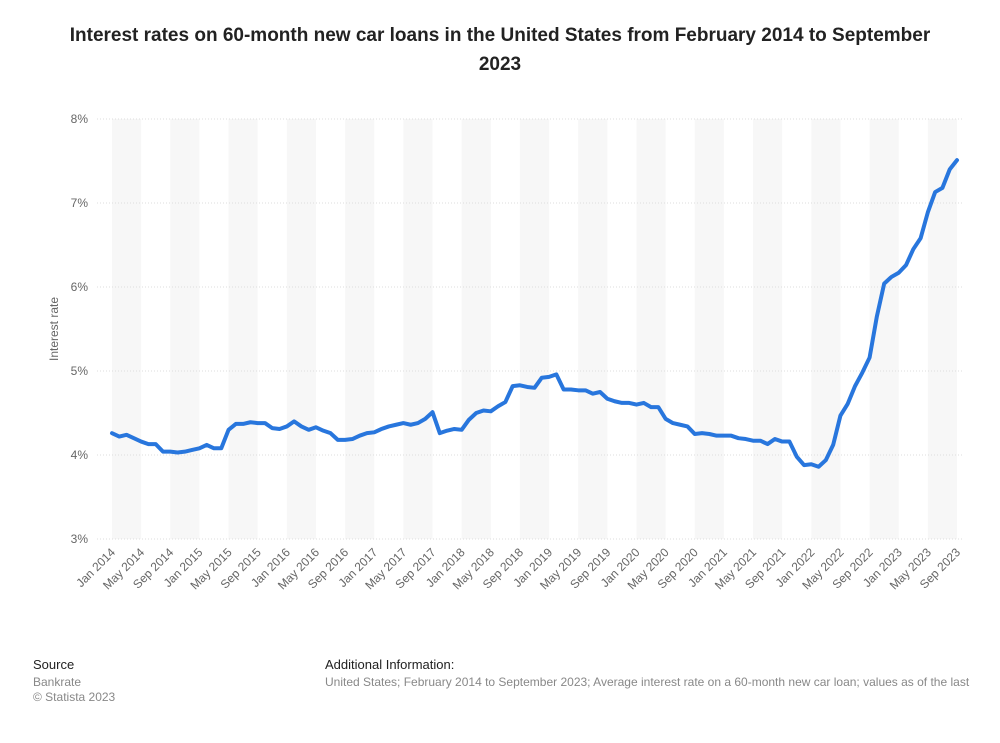  What do you see at coordinates (54, 329) in the screenshot?
I see `y-axis-label: Interest rate` at bounding box center [54, 329].